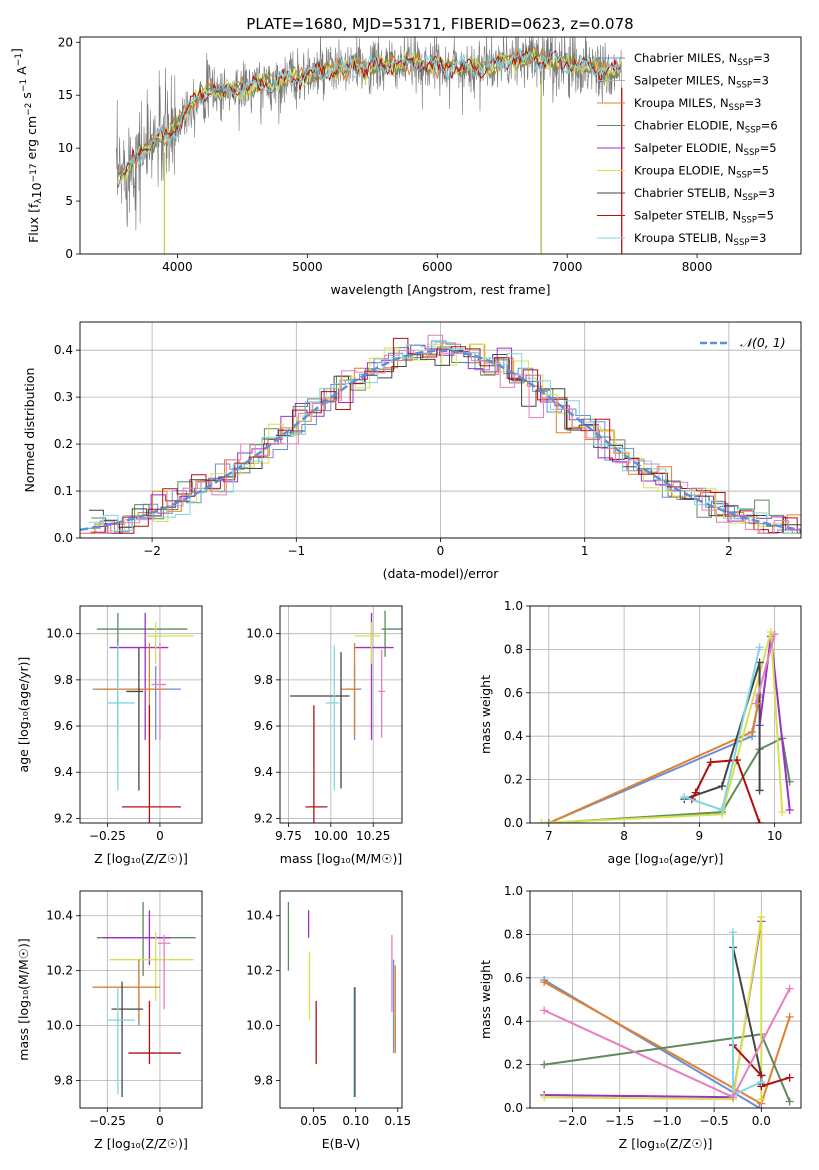  Describe the element at coordinates (440, 440) in the screenshot. I see `gaussian-reference-line` at that location.